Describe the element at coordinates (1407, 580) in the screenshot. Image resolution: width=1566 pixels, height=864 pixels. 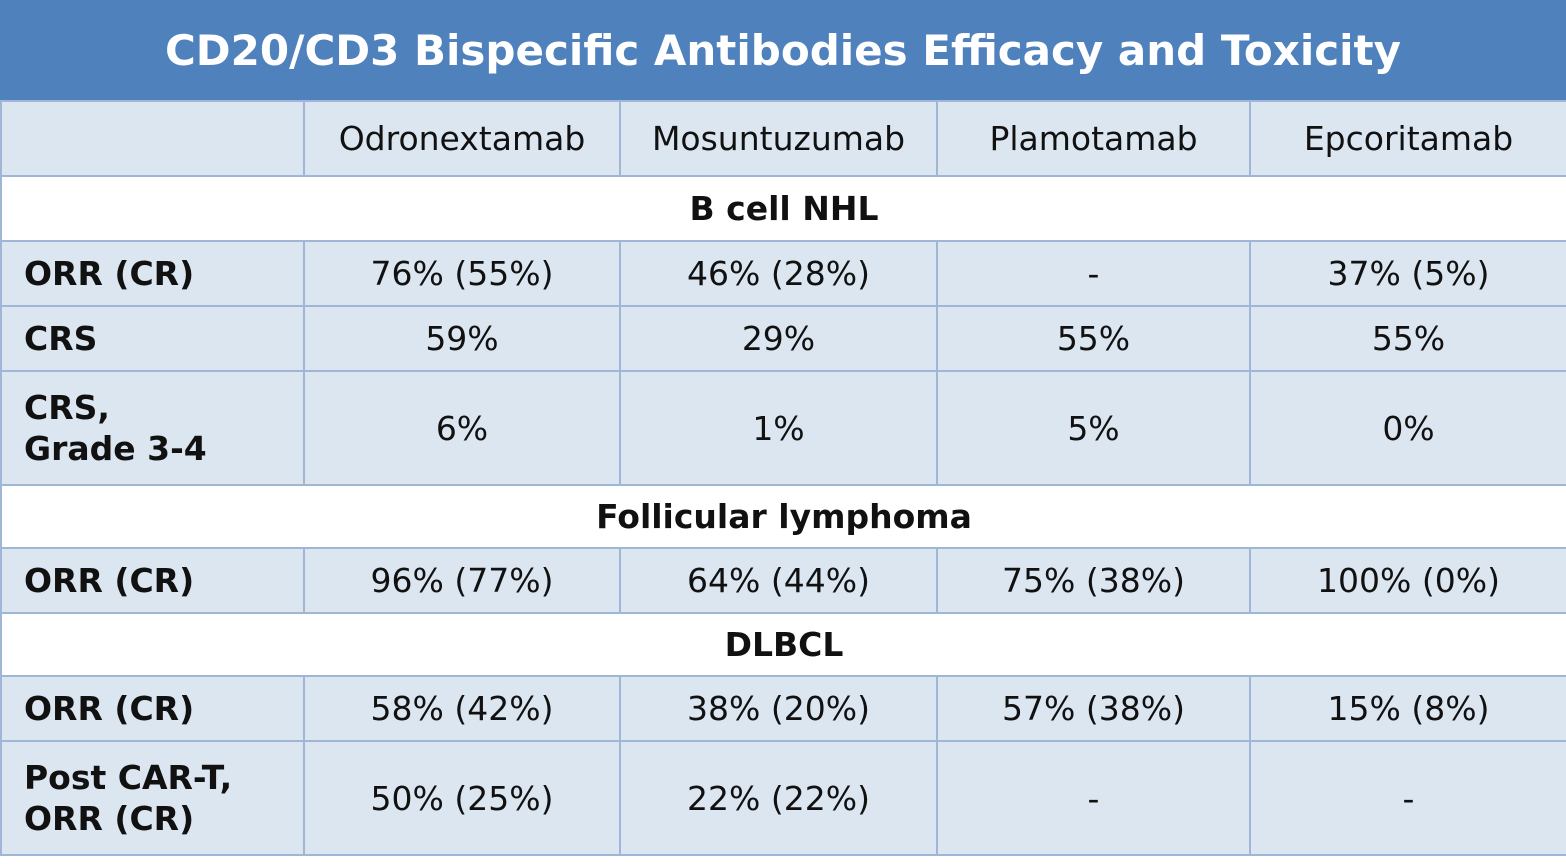
I see `cell: 100% (0%)` at that location.